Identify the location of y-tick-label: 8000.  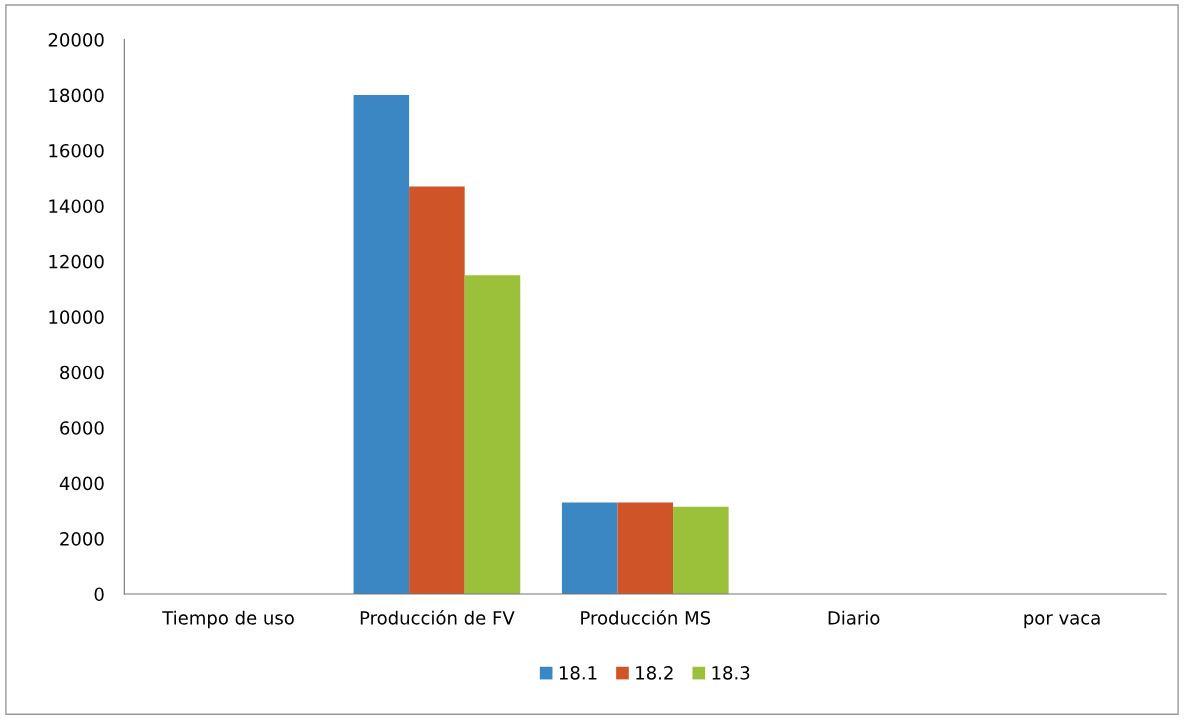
(82, 372).